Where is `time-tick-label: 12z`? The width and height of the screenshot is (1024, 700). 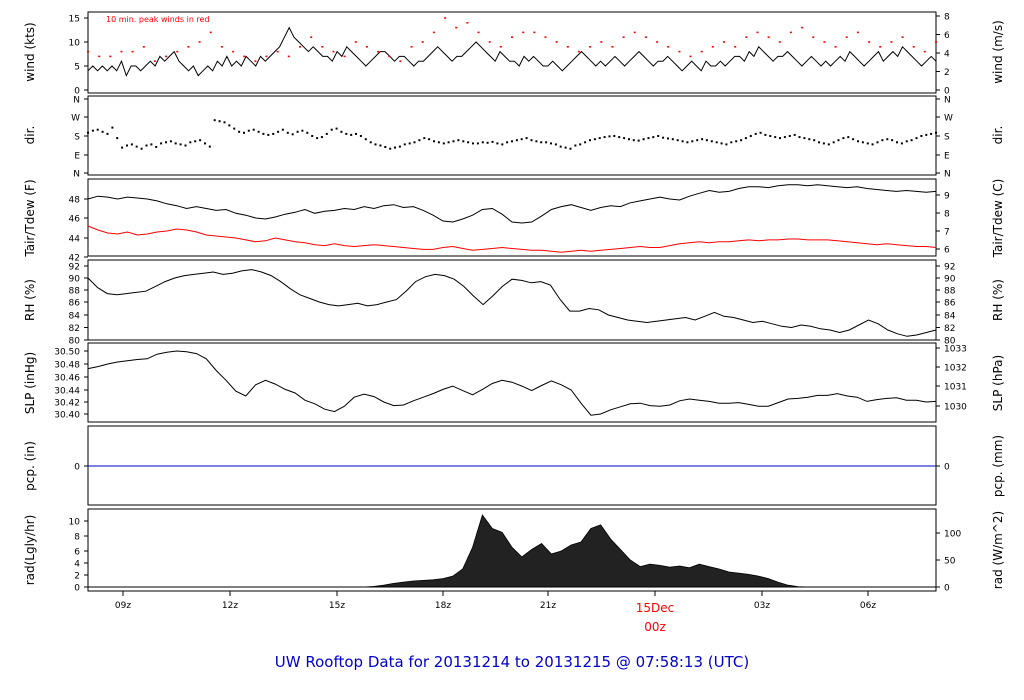
time-tick-label: 12z is located at coordinates (230, 606).